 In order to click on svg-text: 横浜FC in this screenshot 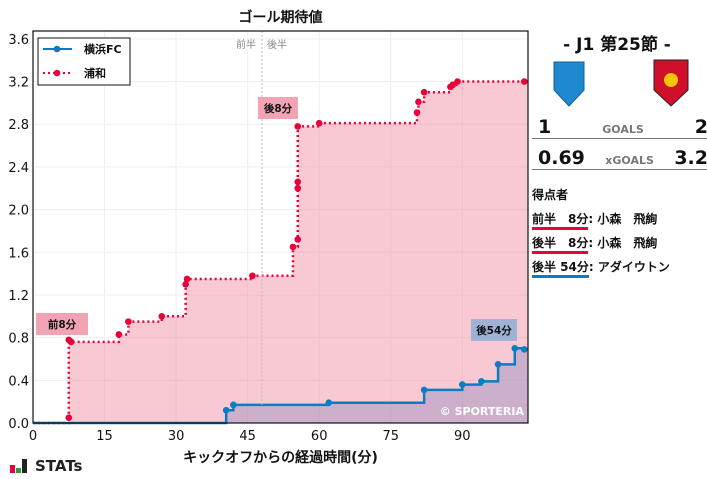, I will do `click(103, 49)`.